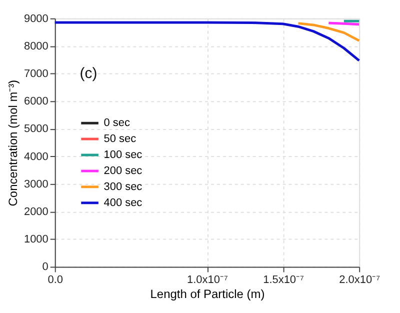 The height and width of the screenshot is (313, 400). Describe the element at coordinates (120, 139) in the screenshot. I see `legend-label: 50 sec` at that location.